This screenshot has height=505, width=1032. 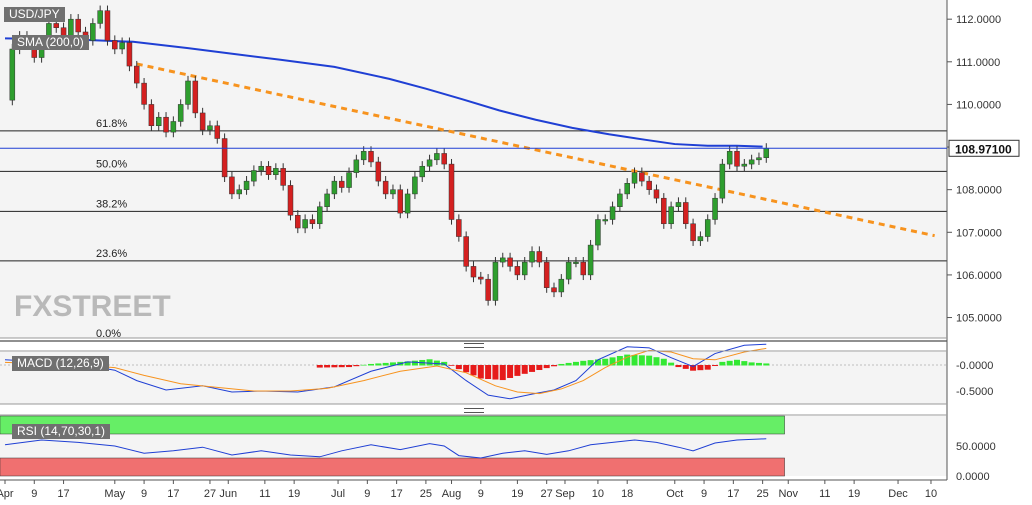 I want to click on rsi-series, so click(x=392, y=446).